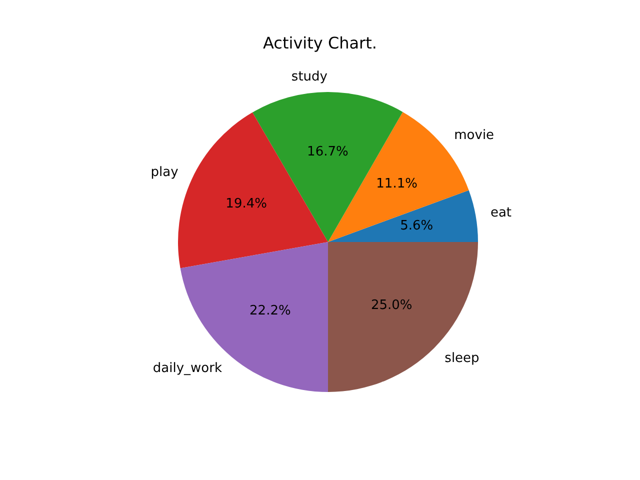 The height and width of the screenshot is (480, 640). Describe the element at coordinates (474, 136) in the screenshot. I see `slice-label: movie` at that location.